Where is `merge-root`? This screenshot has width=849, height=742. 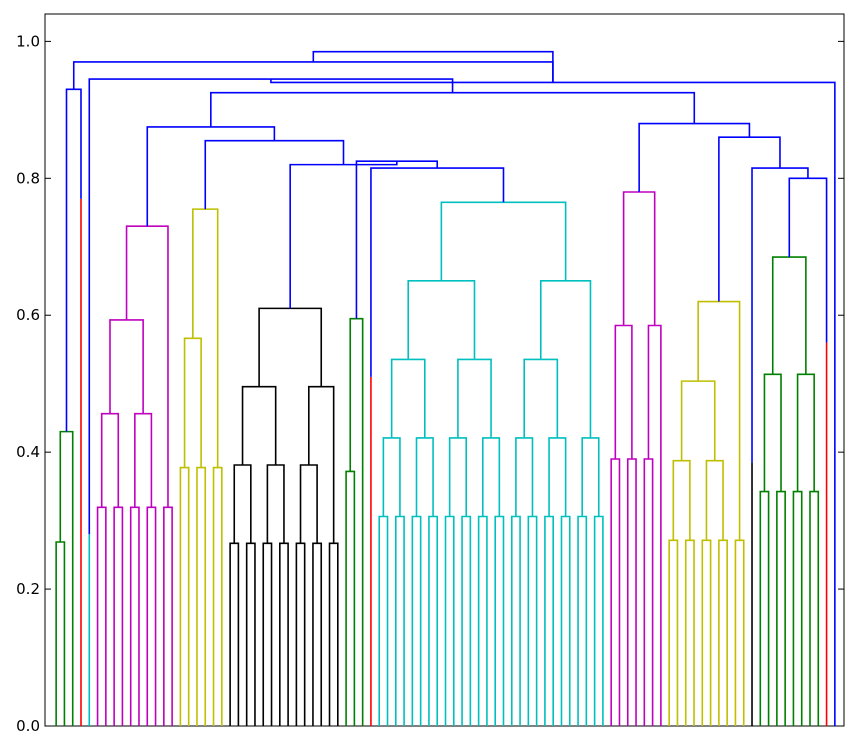
merge-root is located at coordinates (433, 66).